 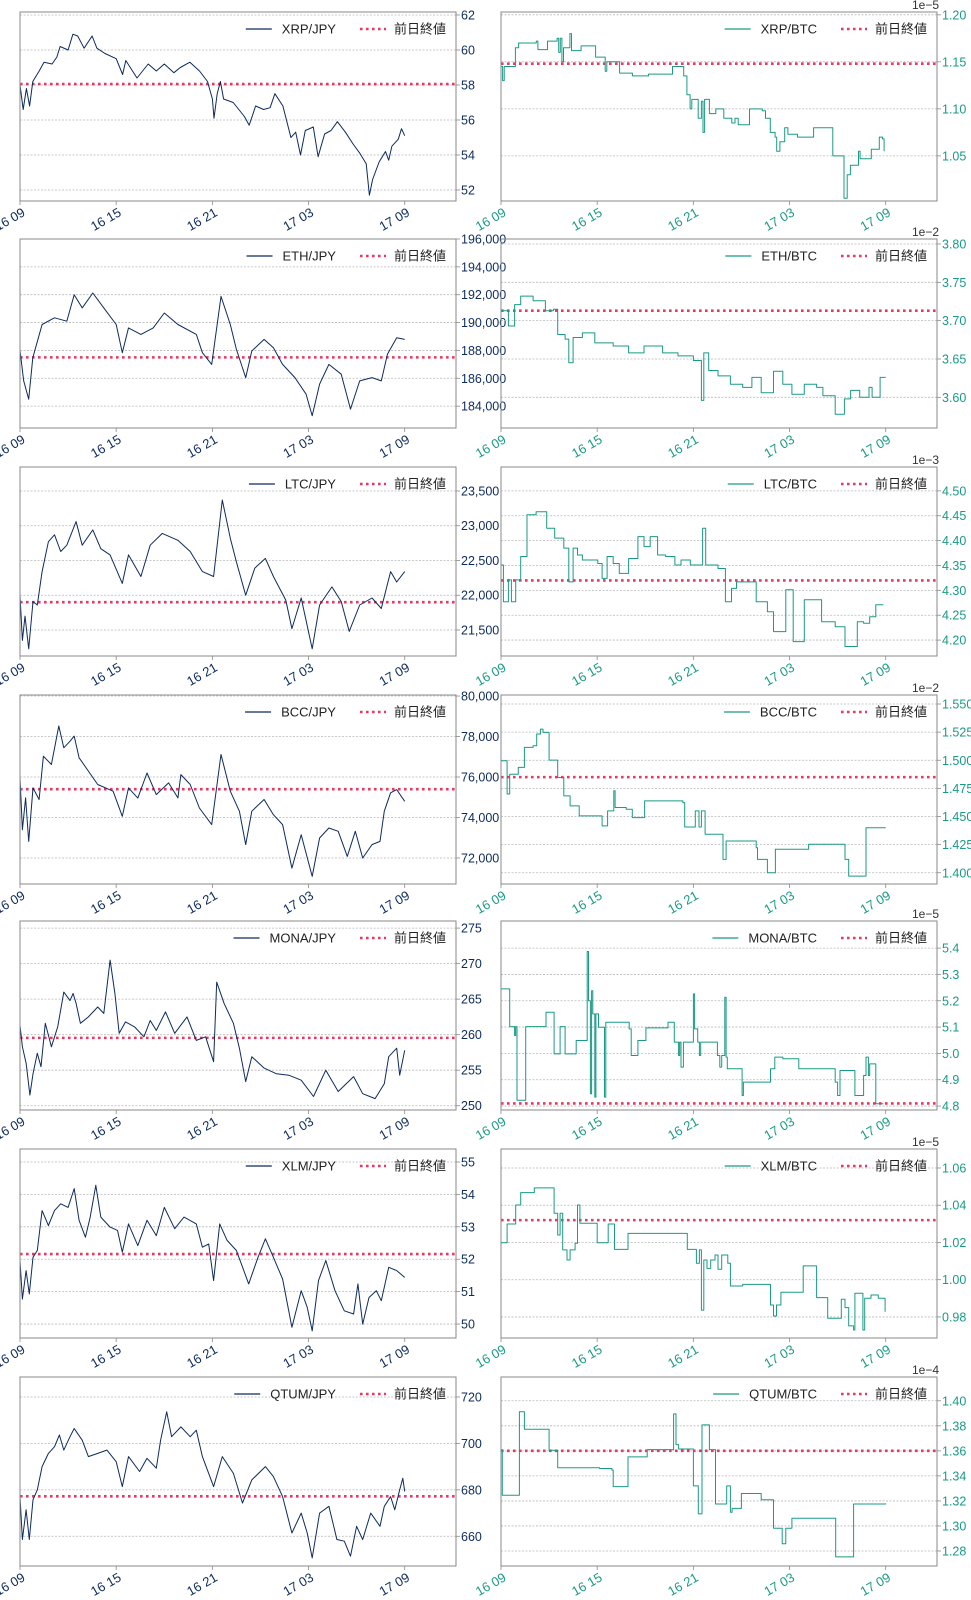 What do you see at coordinates (954, 1243) in the screenshot?
I see `y-tick-label: 1.02` at bounding box center [954, 1243].